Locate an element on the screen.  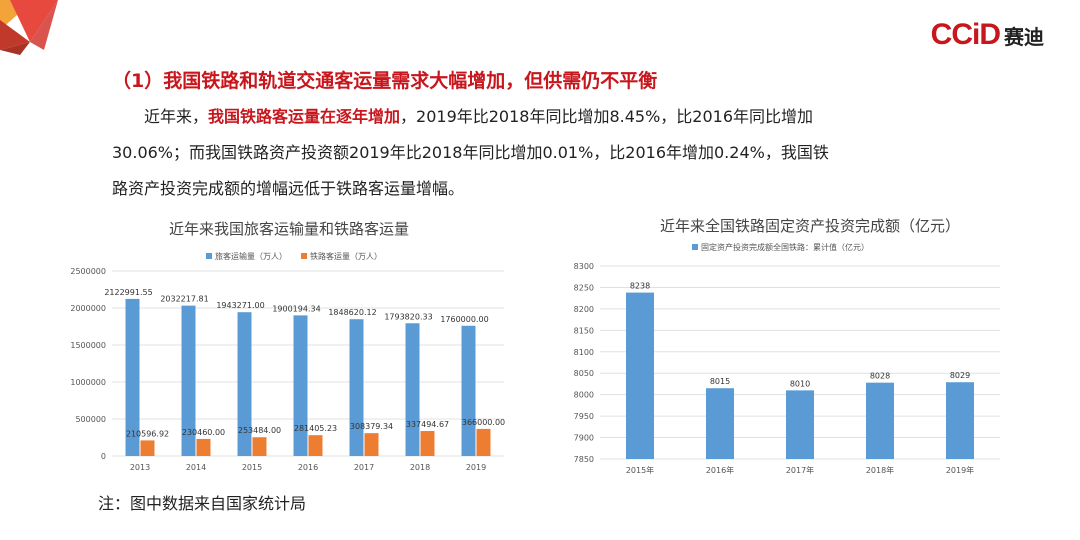
c1-data-label-s0-6: 1760000.00 is located at coordinates (464, 319).